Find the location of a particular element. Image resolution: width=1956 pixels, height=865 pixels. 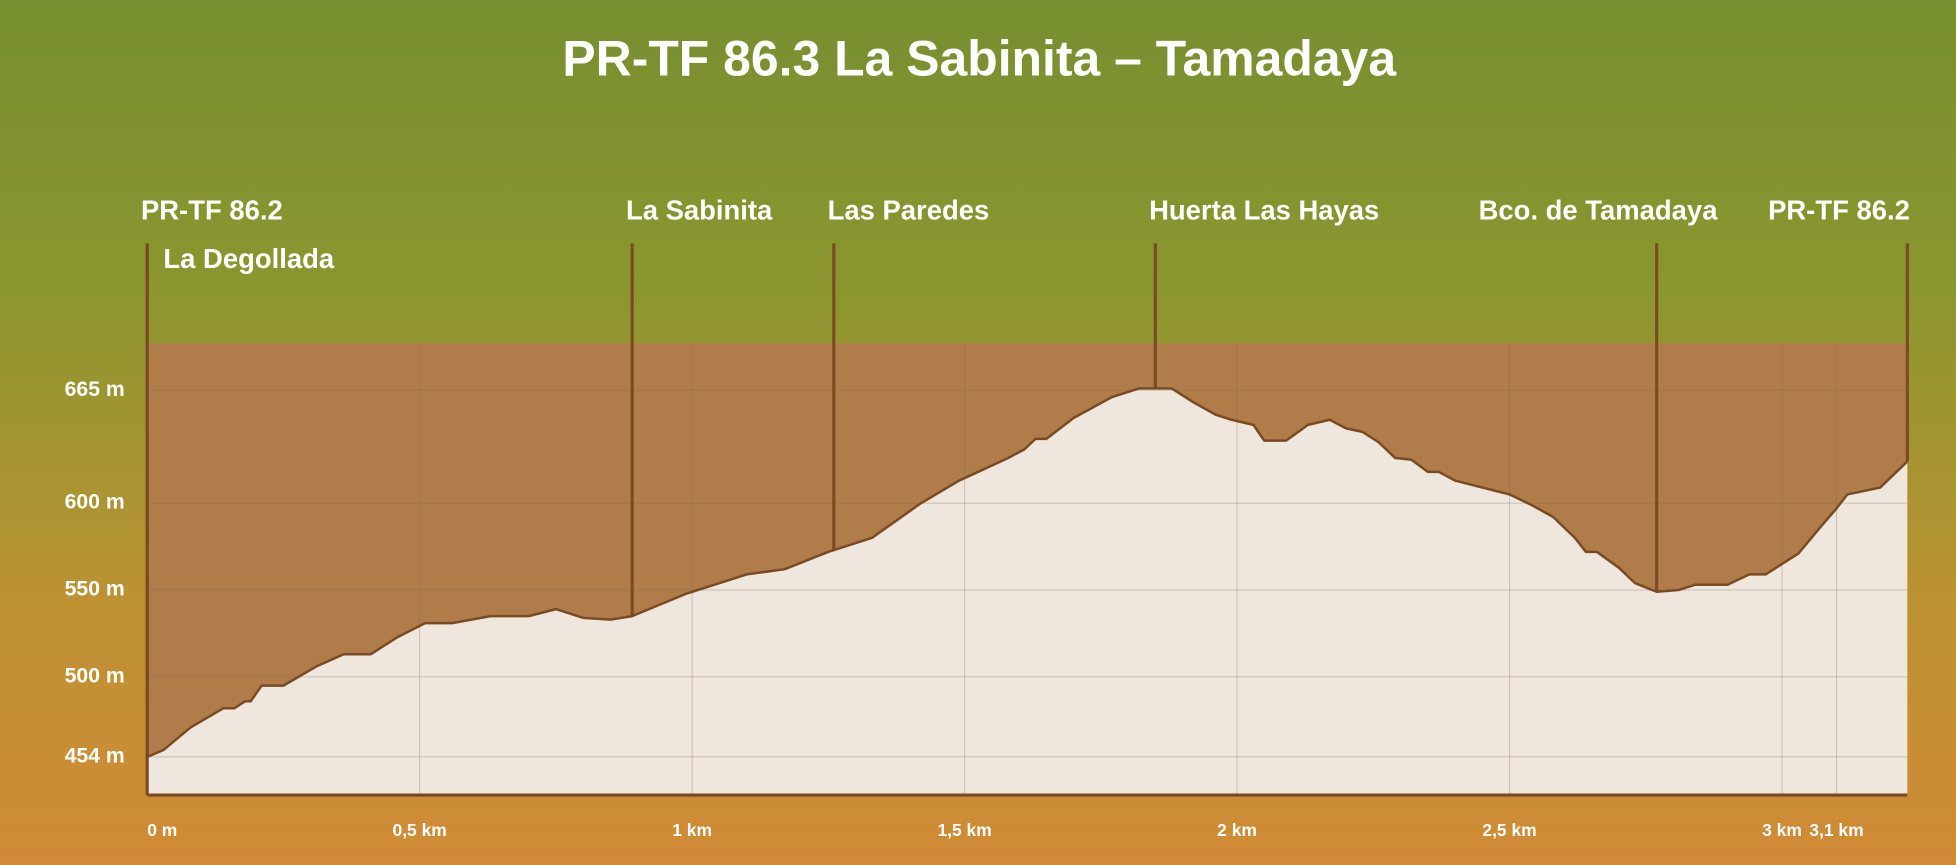

x-tick-label: 3 km is located at coordinates (1782, 830).